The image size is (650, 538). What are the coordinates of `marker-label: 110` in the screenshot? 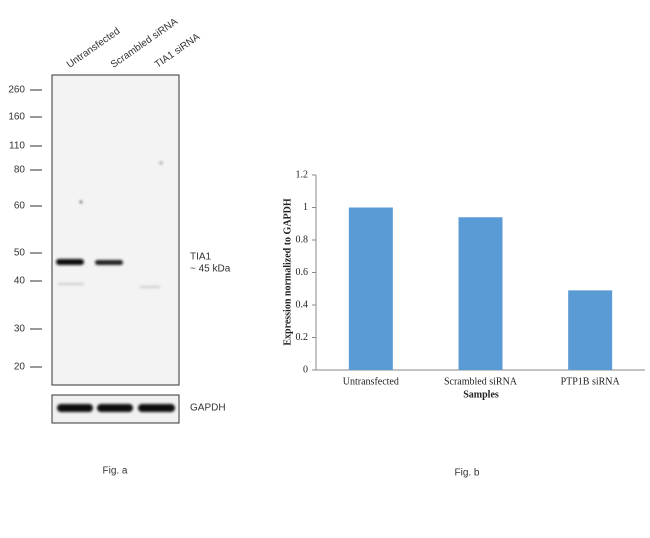 It's located at (17, 146).